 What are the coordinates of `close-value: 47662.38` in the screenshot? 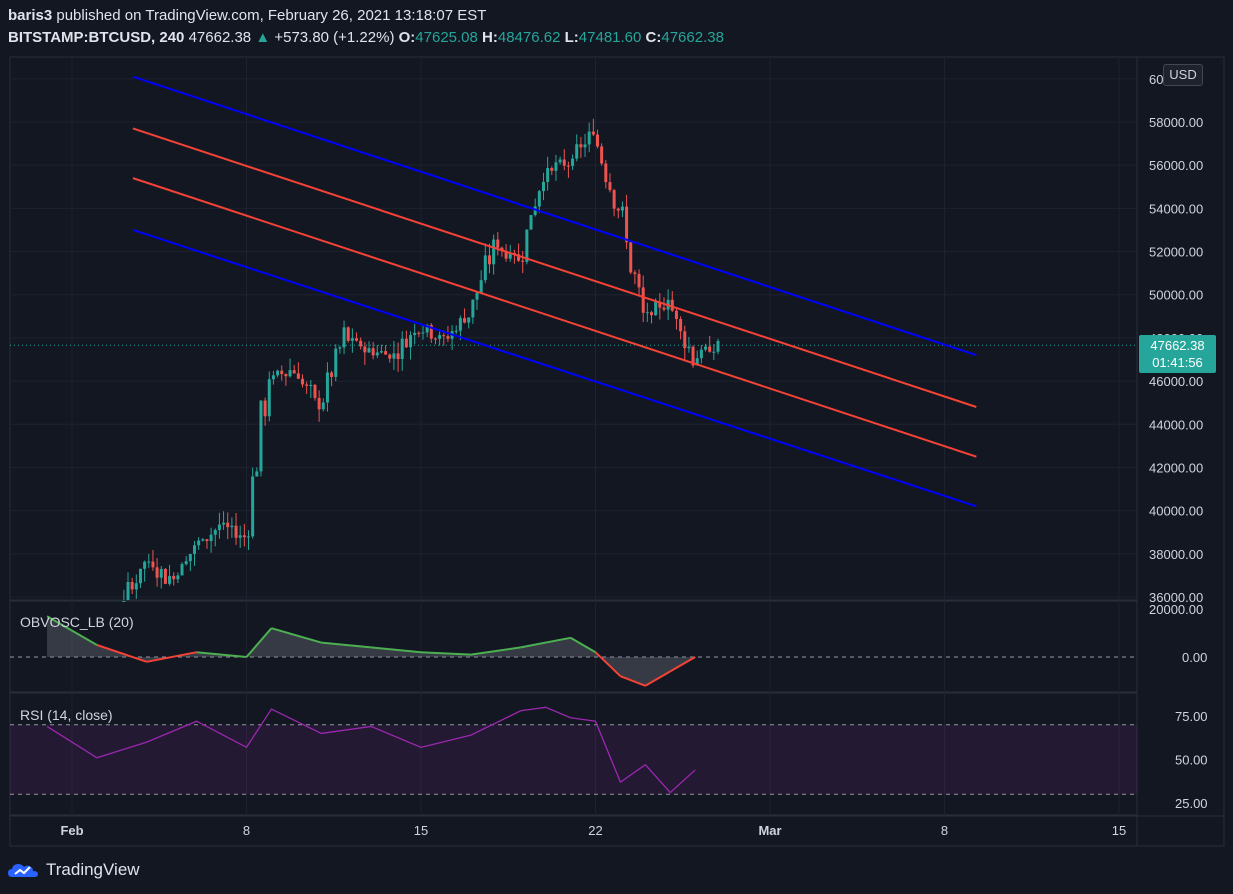 It's located at (692, 37).